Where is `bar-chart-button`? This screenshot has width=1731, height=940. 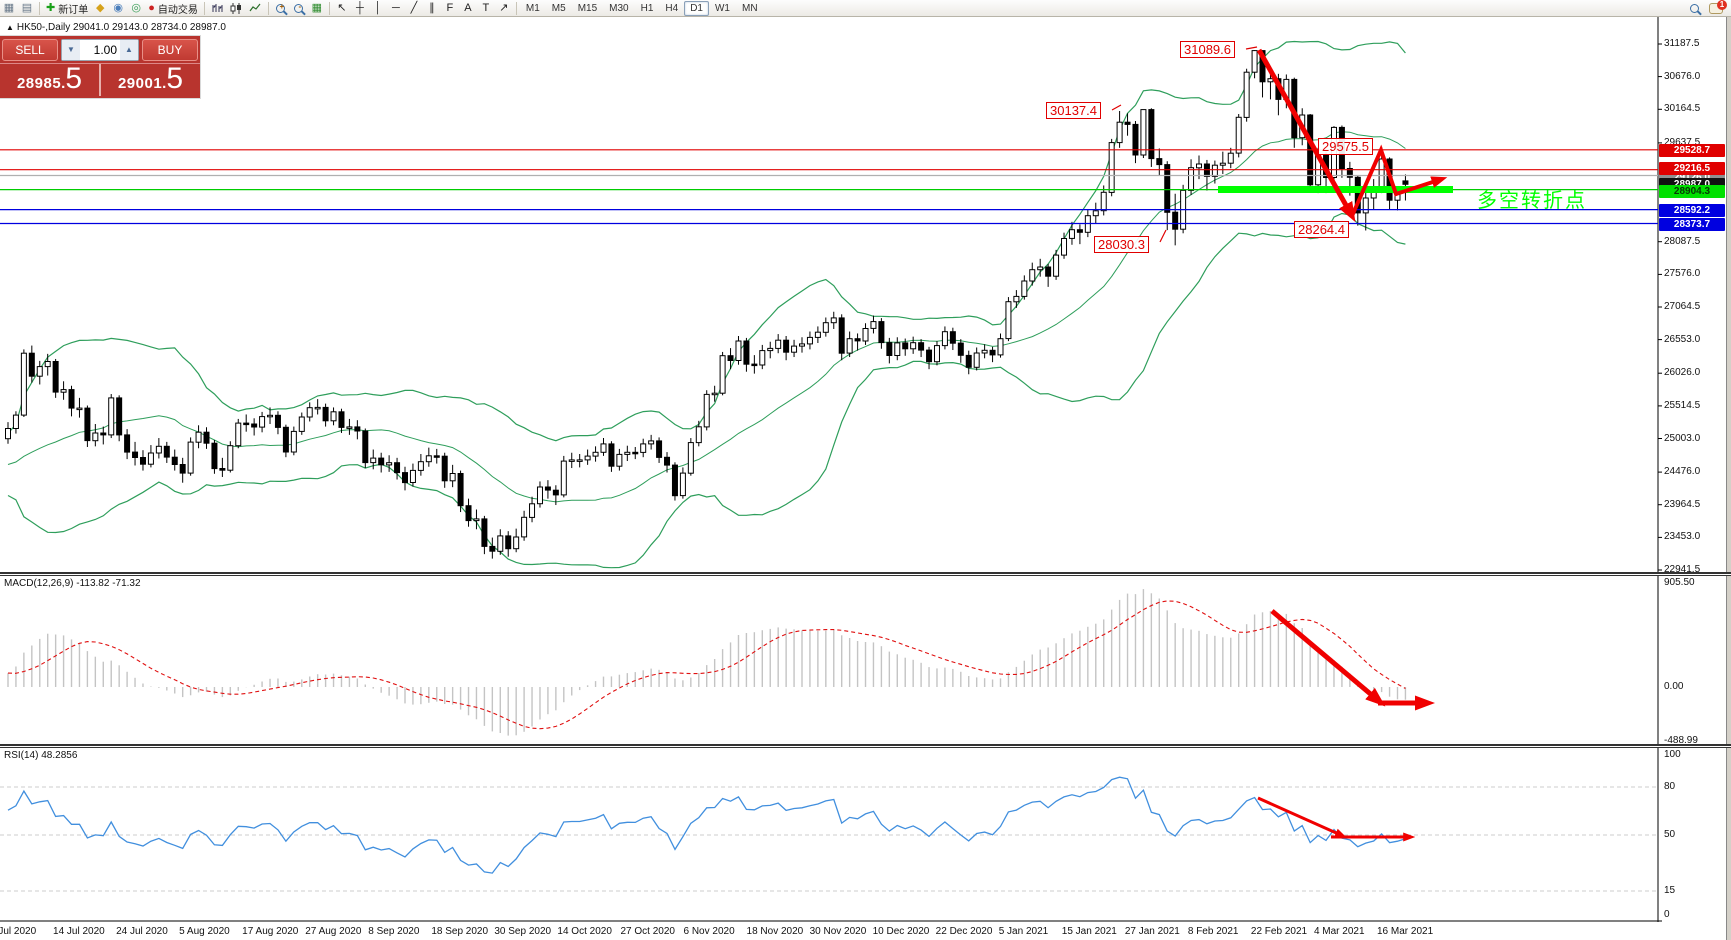
bar-chart-button is located at coordinates (217, 8).